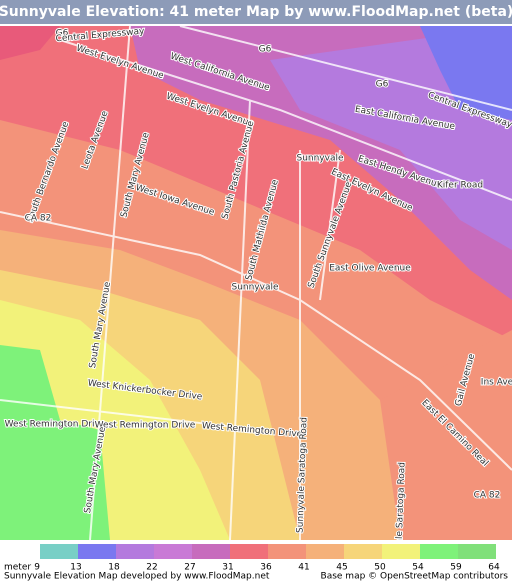 This screenshot has height=582, width=512. Describe the element at coordinates (227, 568) in the screenshot. I see `legend-value: 31` at that location.